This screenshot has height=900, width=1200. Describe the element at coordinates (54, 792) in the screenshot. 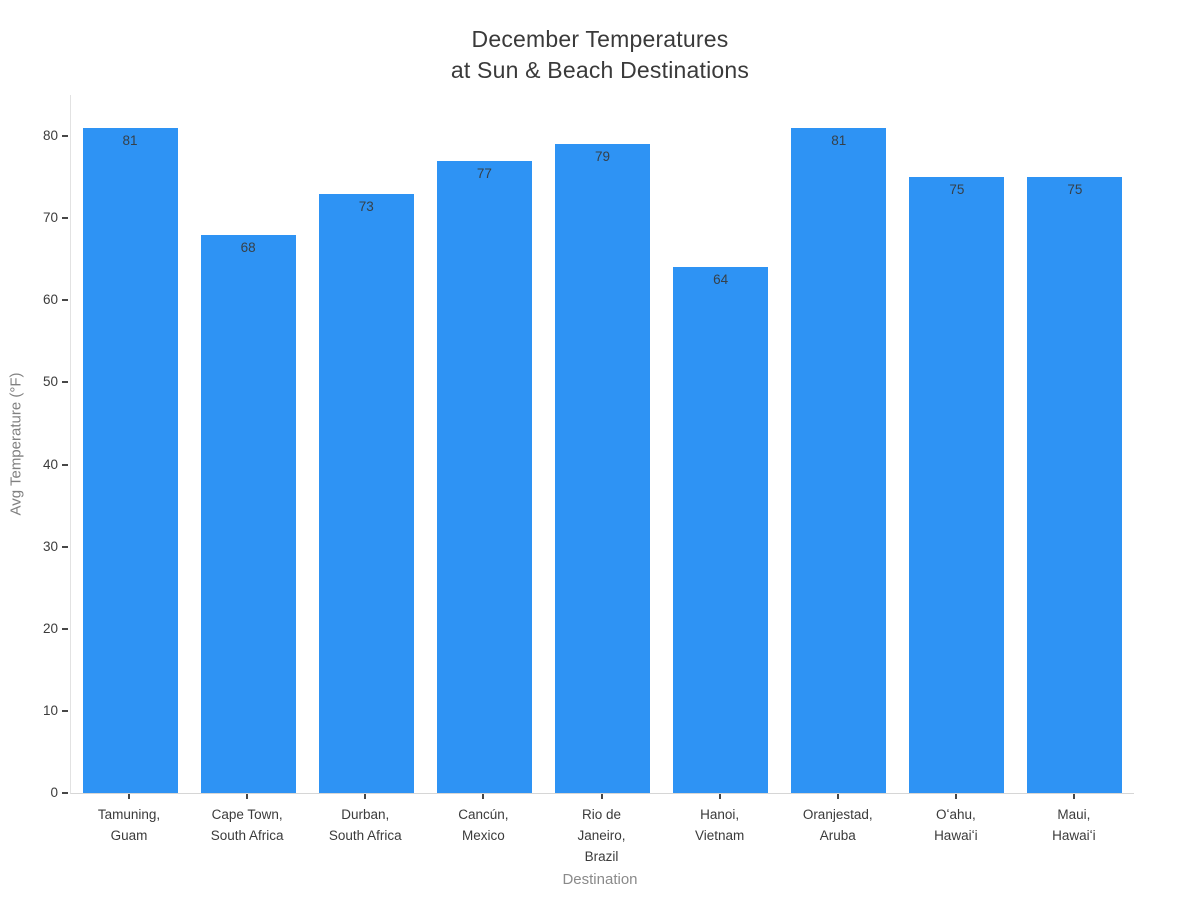

I see `y-tick-label: 0` at that location.